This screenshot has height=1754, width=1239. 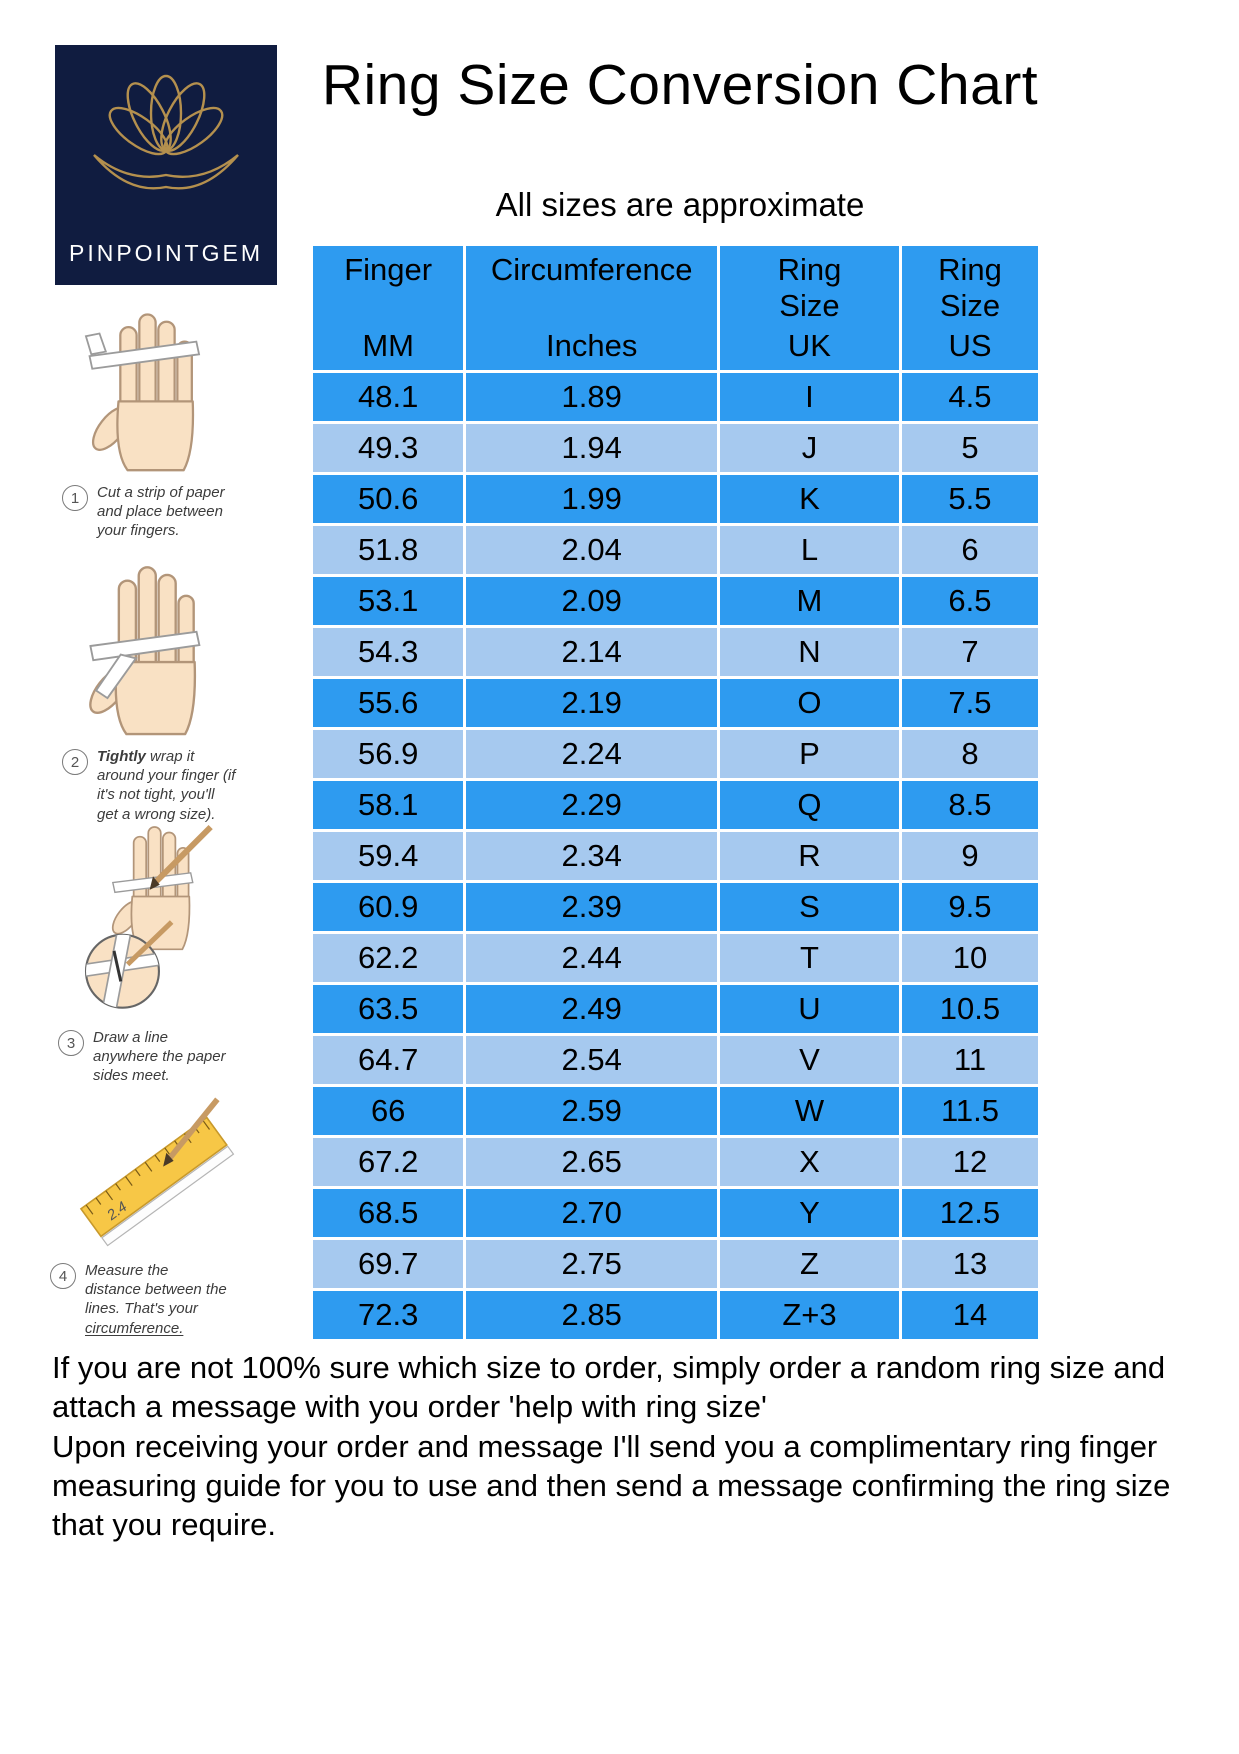 I want to click on column-header-circumference-inches: Circumference Inches, so click(x=591, y=308).